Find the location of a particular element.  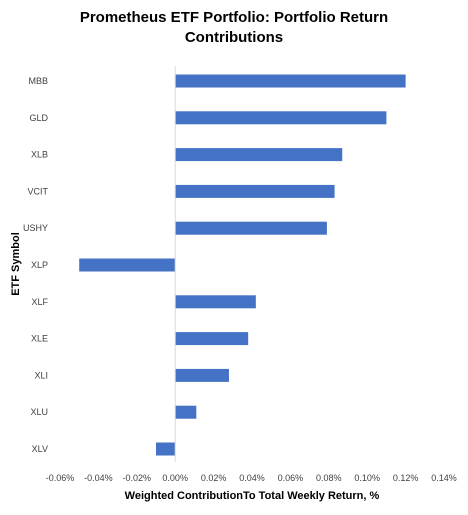

bar-vcit is located at coordinates (255, 191).